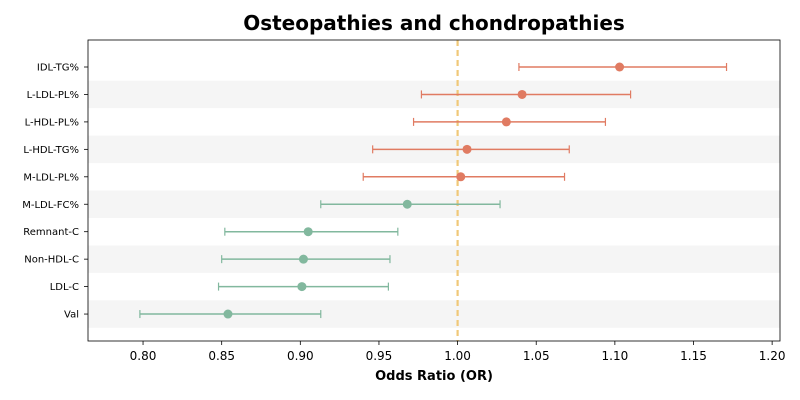  What do you see at coordinates (434, 259) in the screenshot?
I see `row-band` at bounding box center [434, 259].